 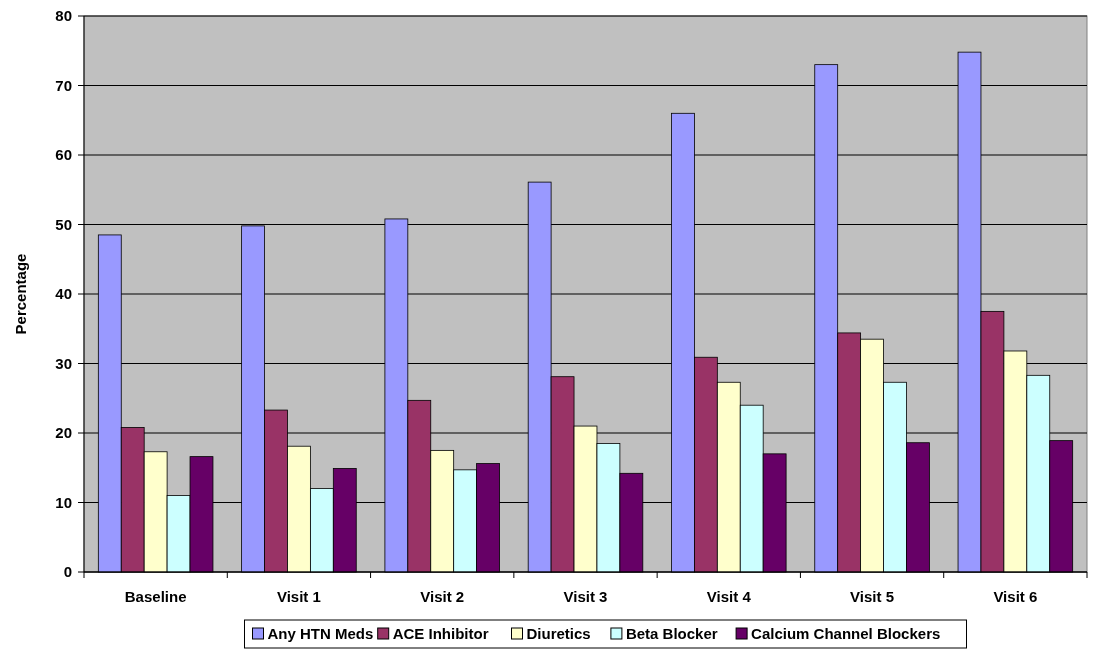 I want to click on y-tick-label: 30, so click(x=63, y=363).